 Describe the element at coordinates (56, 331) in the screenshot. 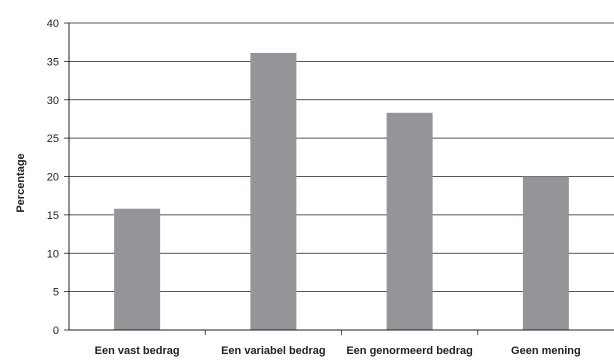

I see `y-tick-label: 0` at that location.